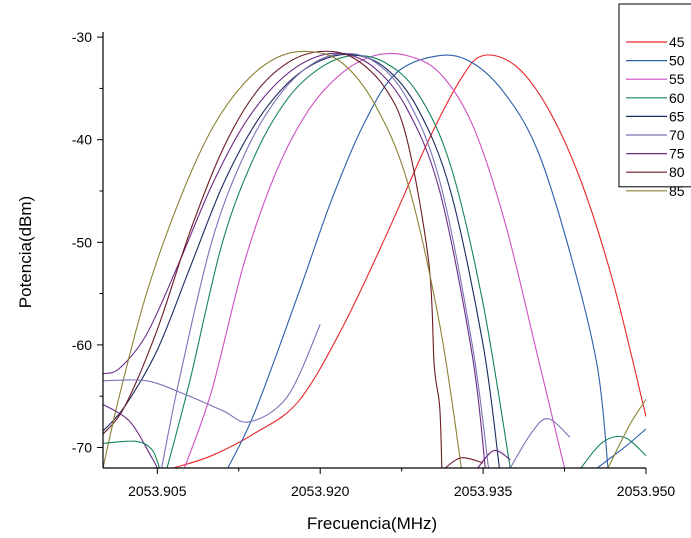  Describe the element at coordinates (677, 79) in the screenshot. I see `legend-label-55: 55` at that location.